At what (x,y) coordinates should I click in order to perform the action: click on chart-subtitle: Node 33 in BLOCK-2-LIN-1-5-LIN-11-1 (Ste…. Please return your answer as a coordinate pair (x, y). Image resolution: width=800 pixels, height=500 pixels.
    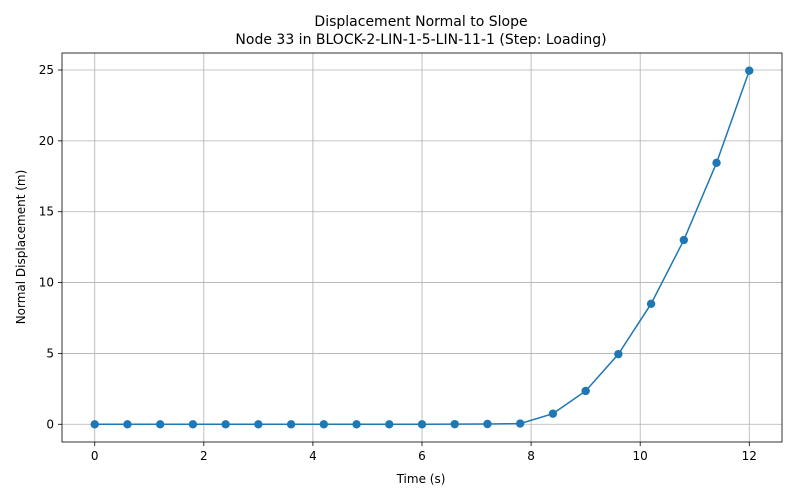
    Looking at the image, I should click on (420, 40).